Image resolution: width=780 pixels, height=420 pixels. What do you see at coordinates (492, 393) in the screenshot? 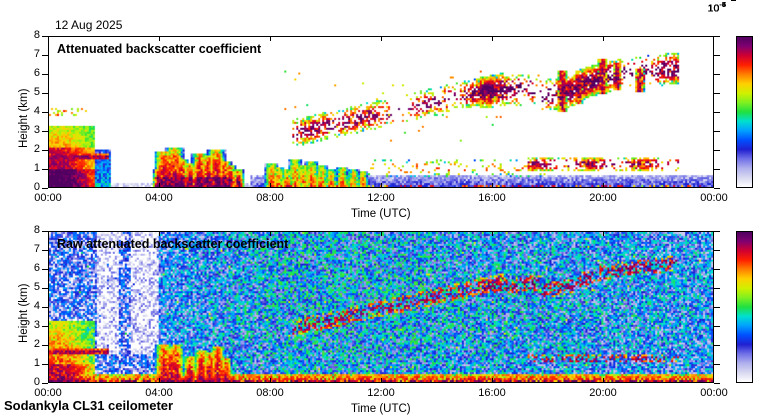
I see `x-tick-label: 16:00` at bounding box center [492, 393].